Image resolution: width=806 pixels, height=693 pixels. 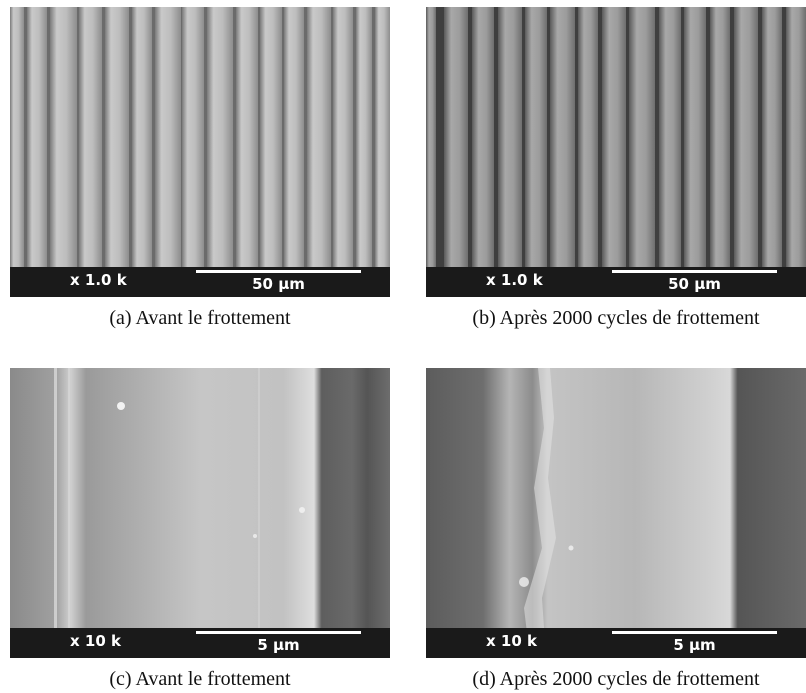 I want to click on caption-b: (b) Après 2000 cycles de frottement, so click(x=616, y=318).